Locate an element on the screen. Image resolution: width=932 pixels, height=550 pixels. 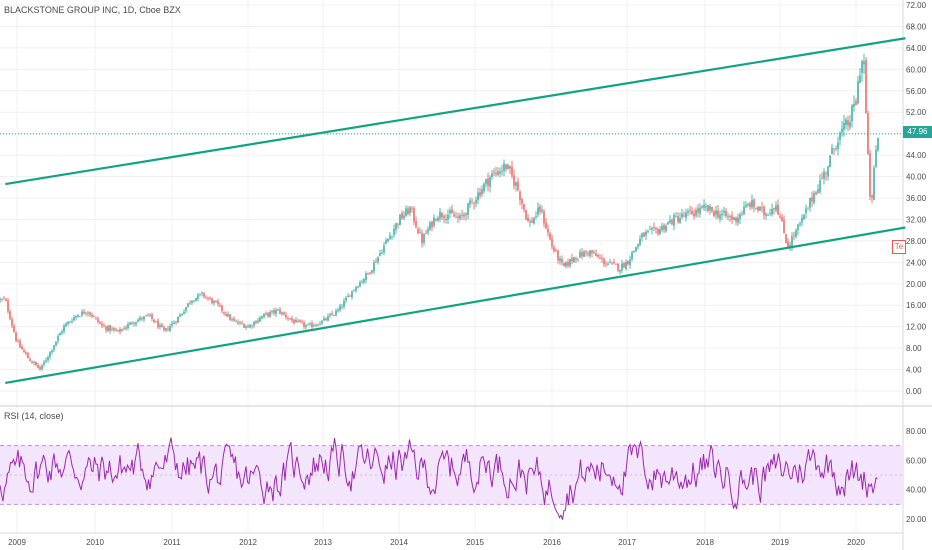
rsi-y-tick-label: 80.00 is located at coordinates (916, 431).